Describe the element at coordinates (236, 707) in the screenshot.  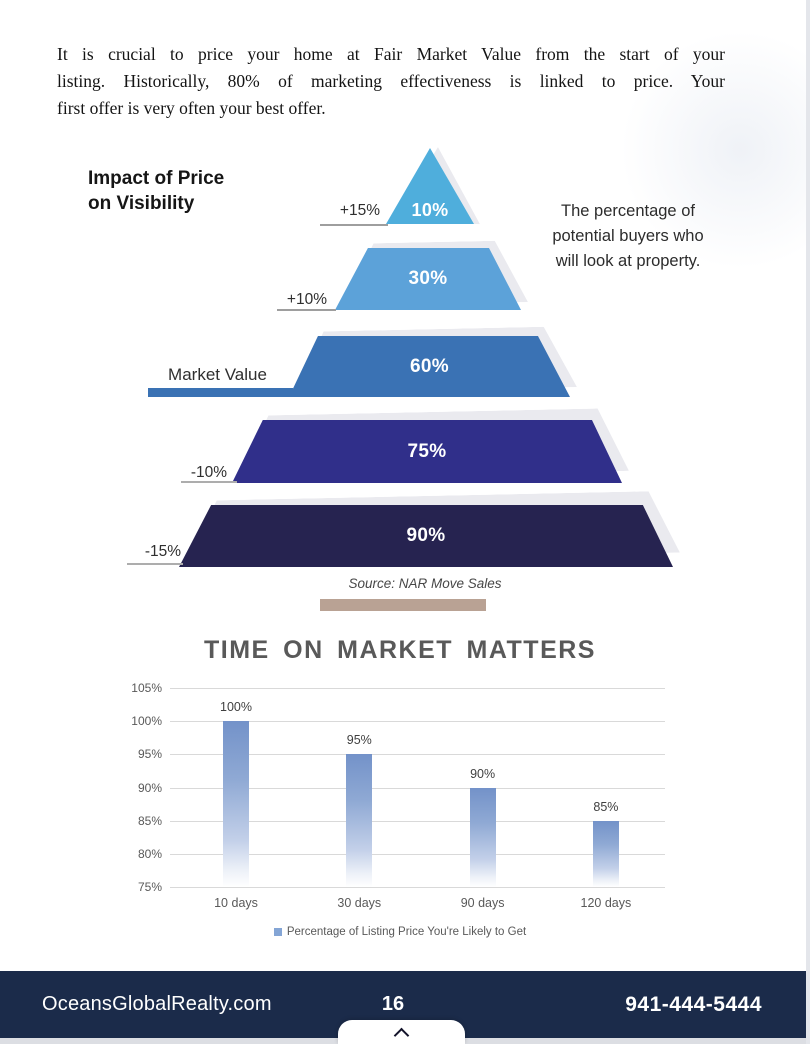
I see `bar-value-label: 100%` at that location.